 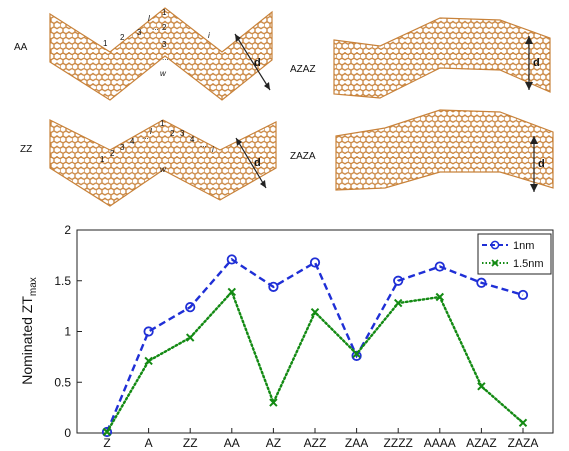 What do you see at coordinates (238, 38) in the screenshot?
I see `aa-arrowhead-top` at bounding box center [238, 38].